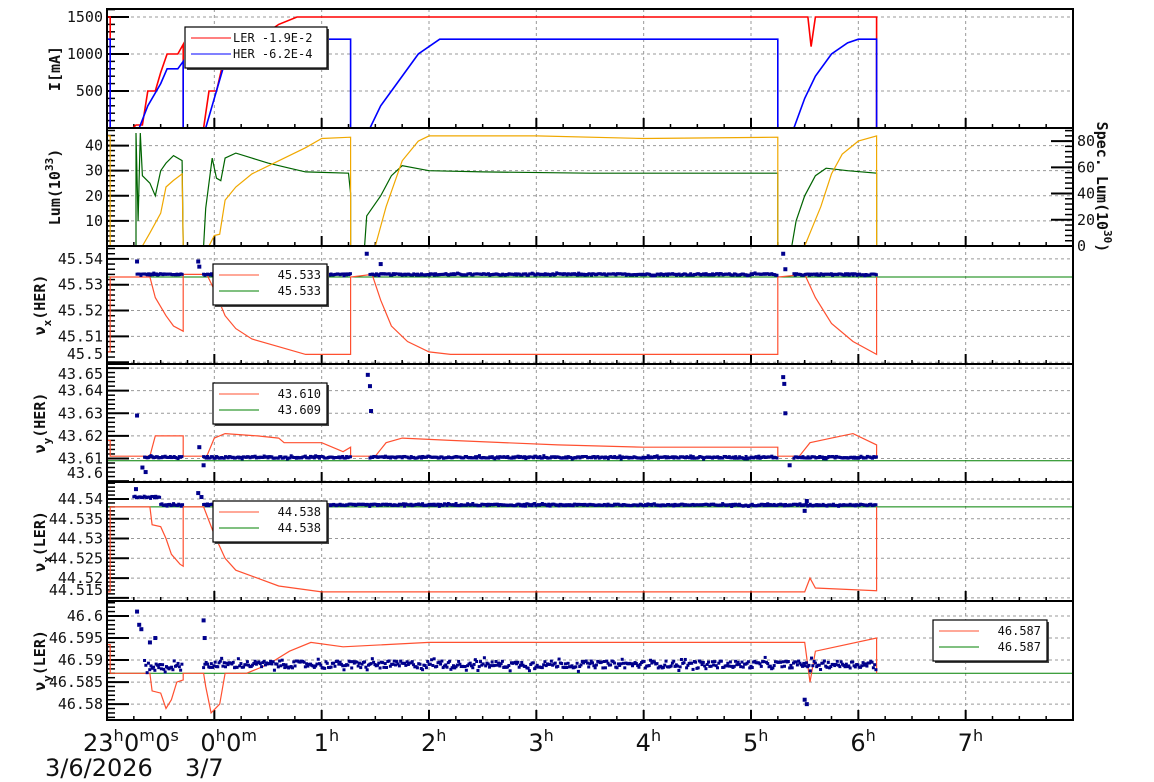 This screenshot has width=1154, height=782. Describe the element at coordinates (80, 436) in the screenshot. I see `y-tick-label: 43.62` at that location.